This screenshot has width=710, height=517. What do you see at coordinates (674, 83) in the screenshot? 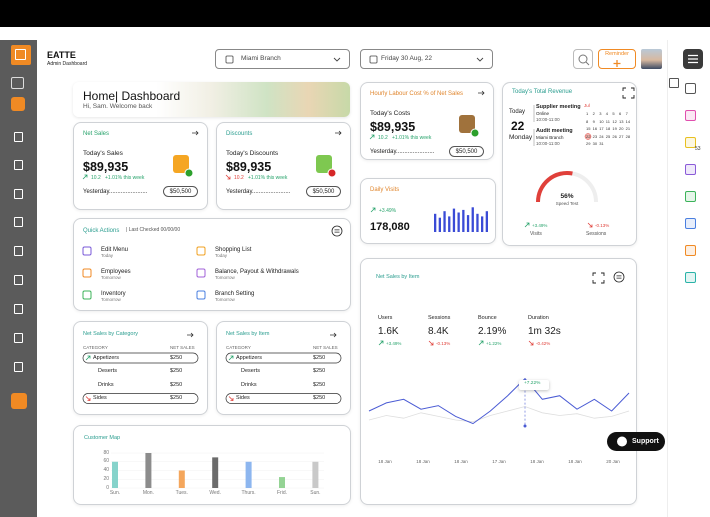
I see `expand-button` at bounding box center [674, 83].